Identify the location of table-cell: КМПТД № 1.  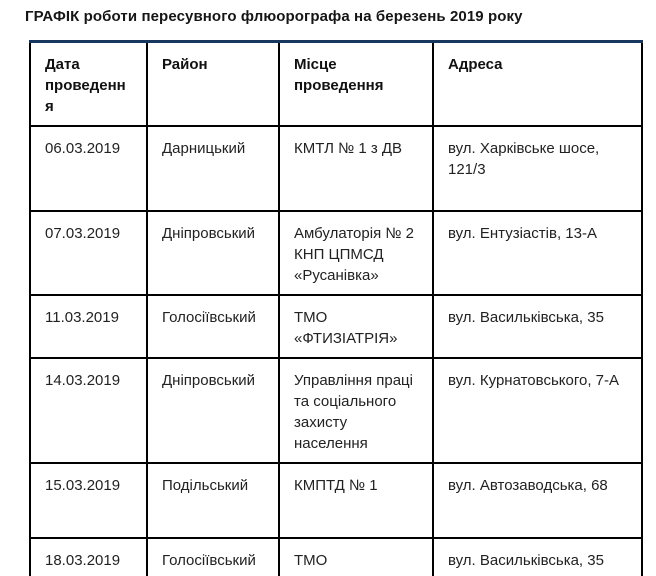
(356, 500).